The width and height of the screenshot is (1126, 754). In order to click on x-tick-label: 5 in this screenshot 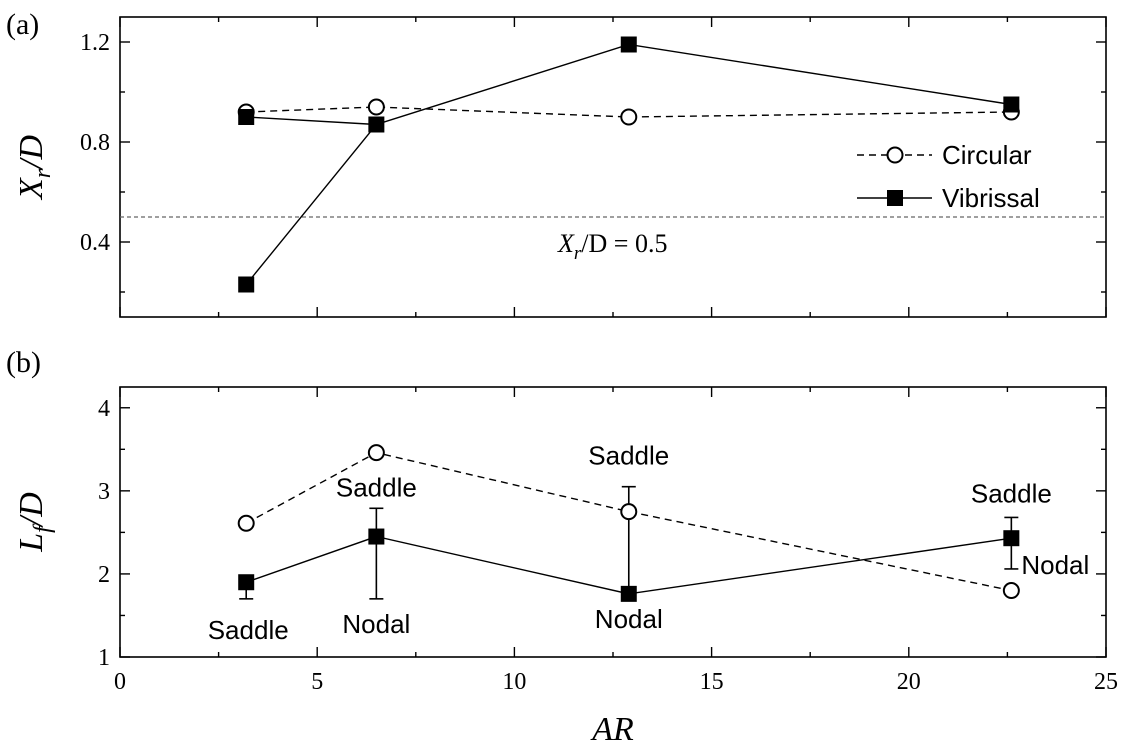, I will do `click(317, 682)`.